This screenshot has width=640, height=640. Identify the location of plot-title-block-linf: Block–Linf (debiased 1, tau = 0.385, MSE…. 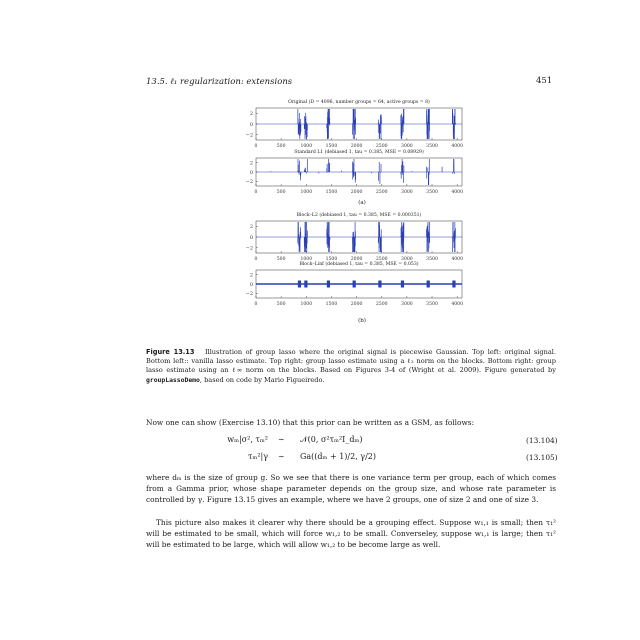
(359, 264).